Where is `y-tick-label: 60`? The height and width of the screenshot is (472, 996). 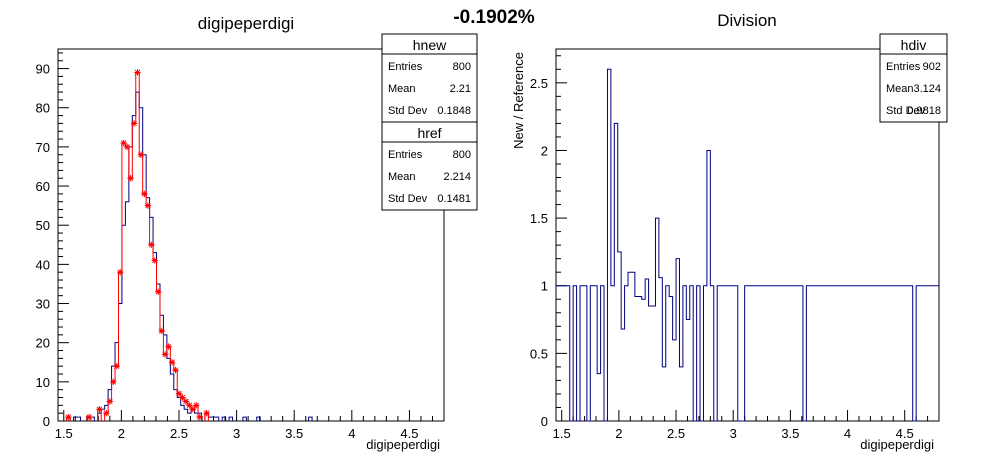
y-tick-label: 60 is located at coordinates (43, 186).